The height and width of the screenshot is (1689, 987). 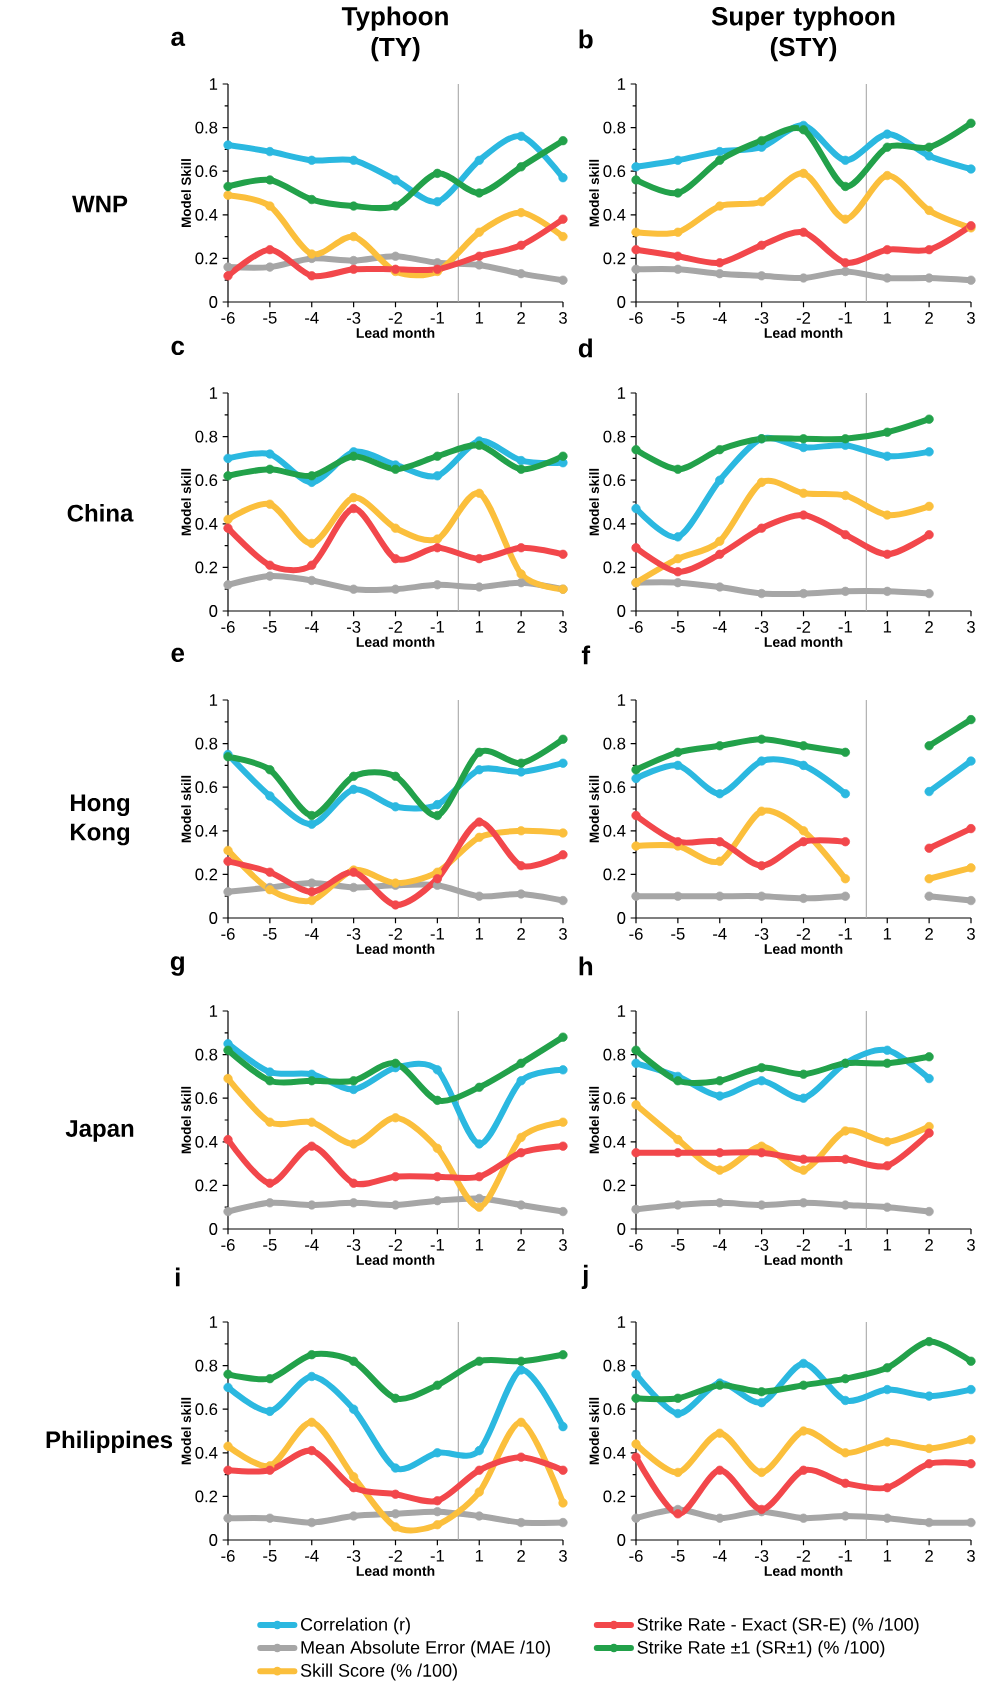 I want to click on text: Japan, so click(x=99, y=1131).